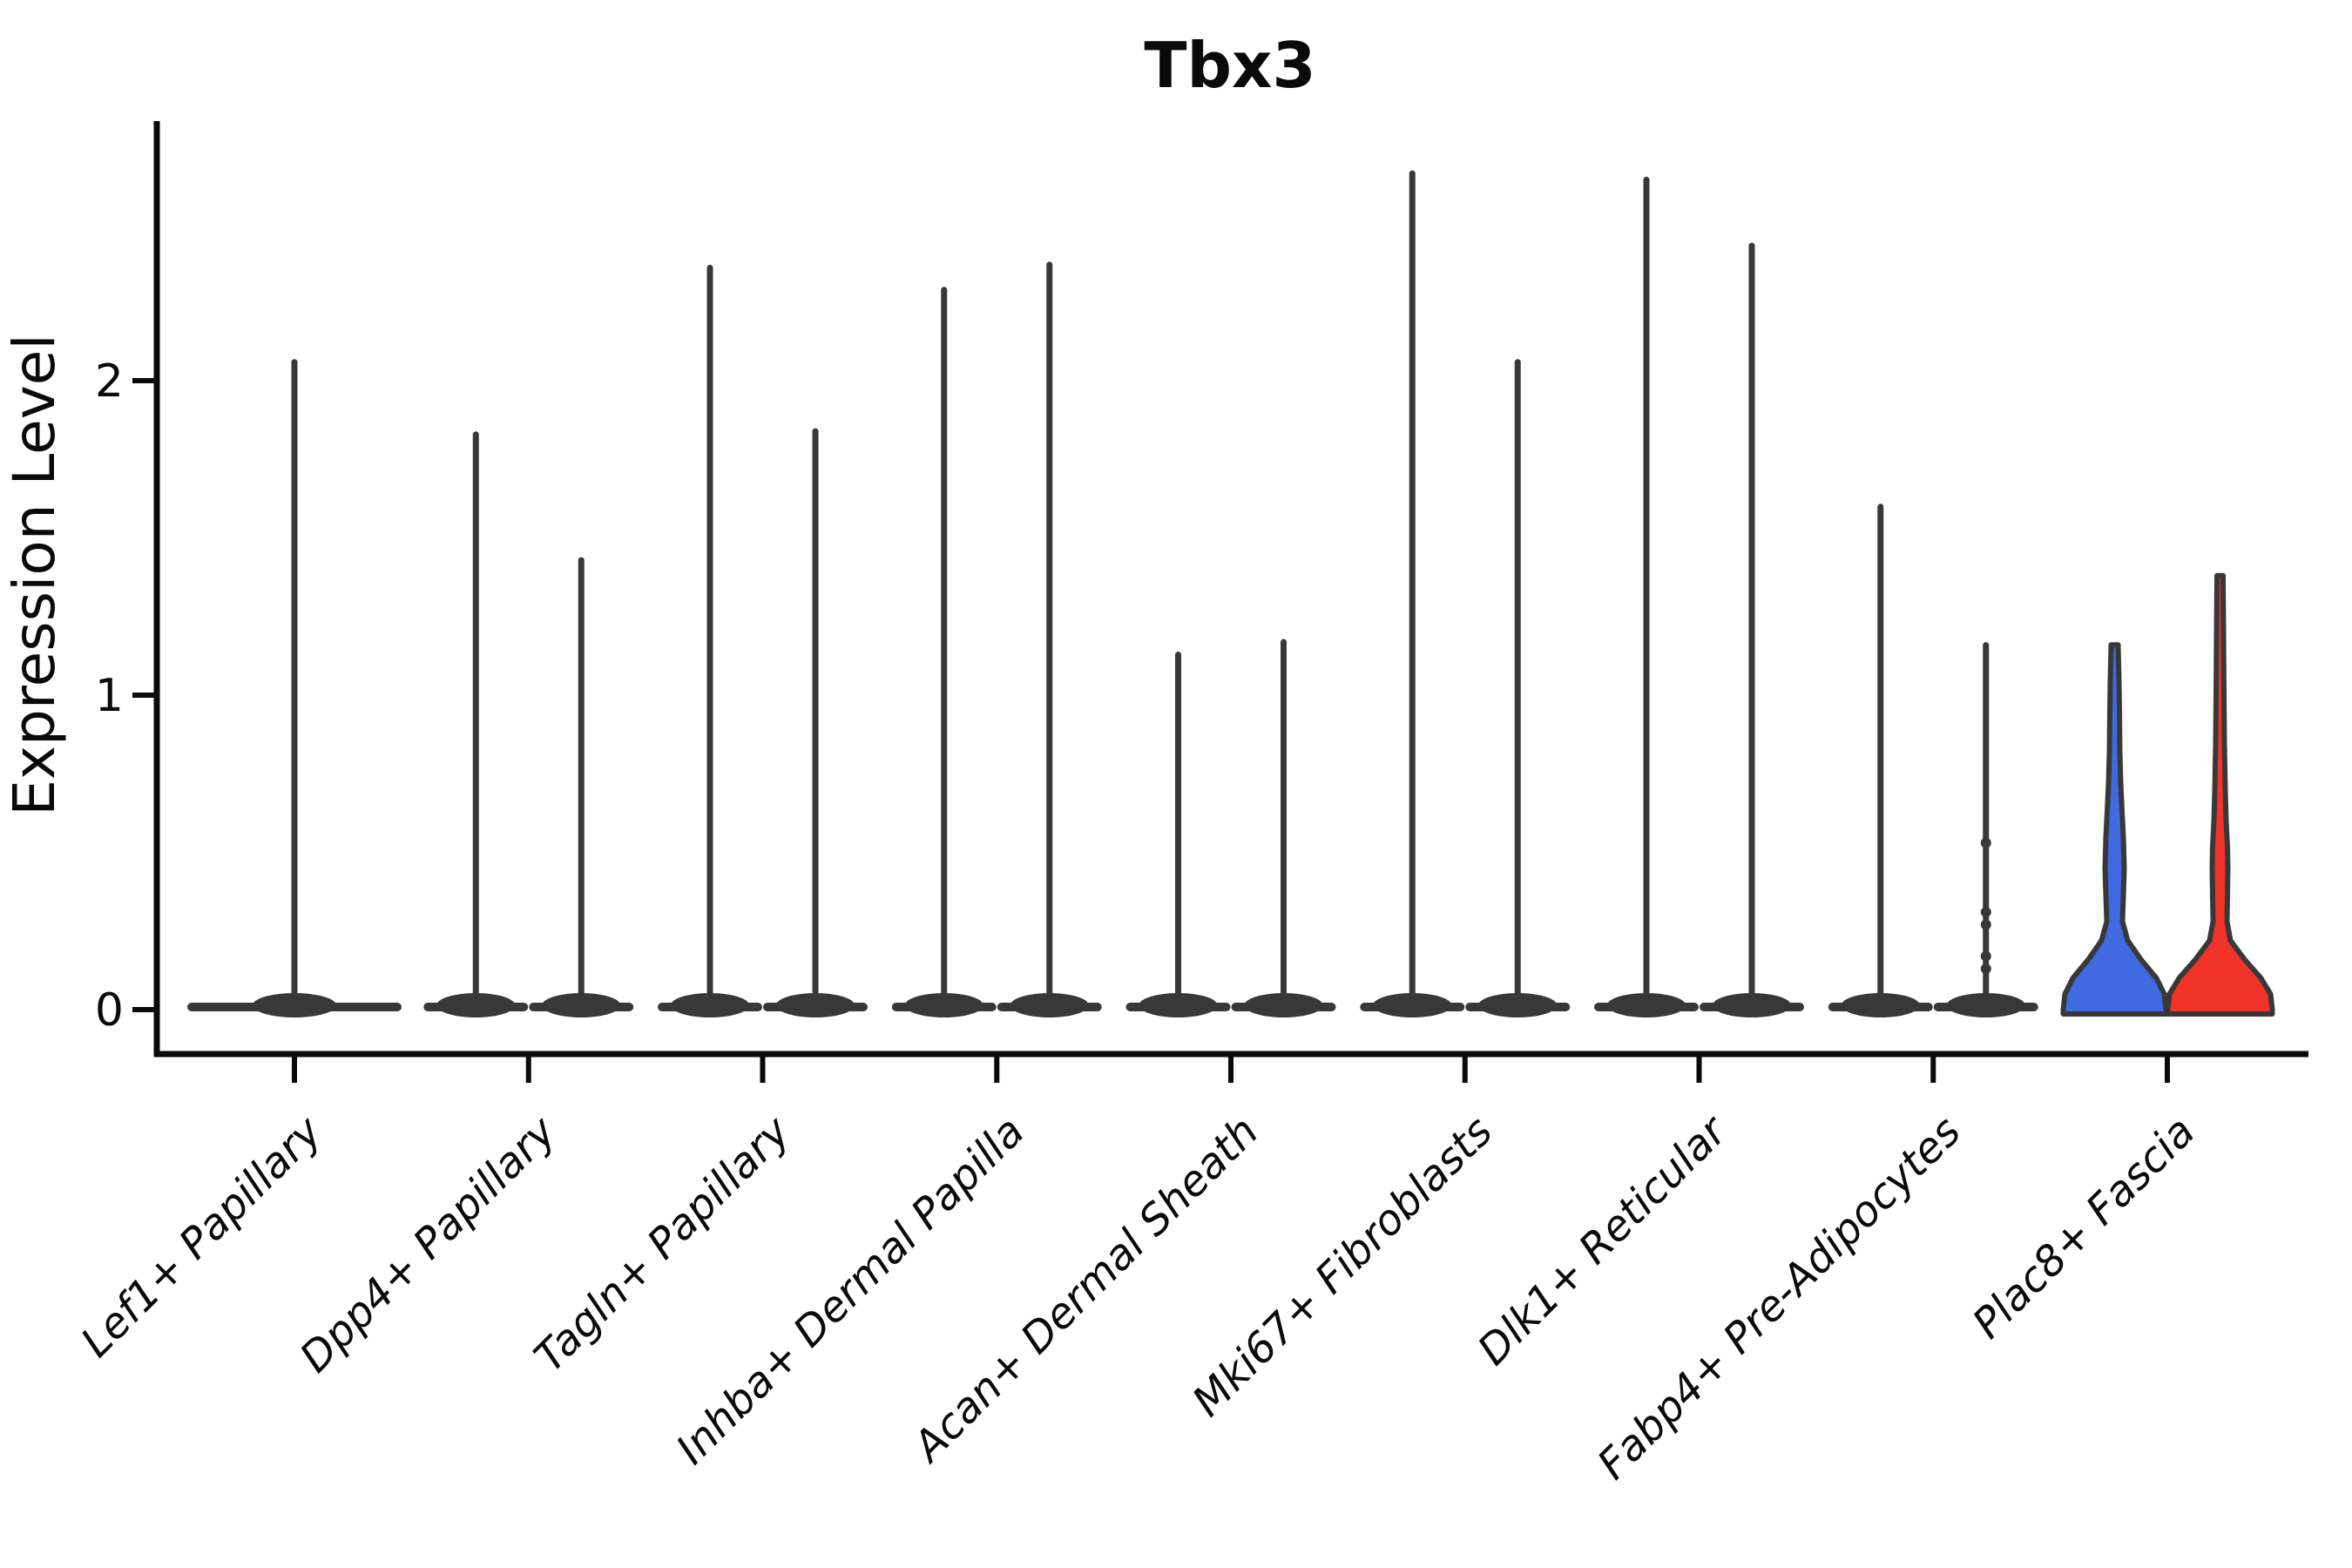 This screenshot has width=2352, height=1568. I want to click on plot-title: Tbx3, so click(1230, 66).